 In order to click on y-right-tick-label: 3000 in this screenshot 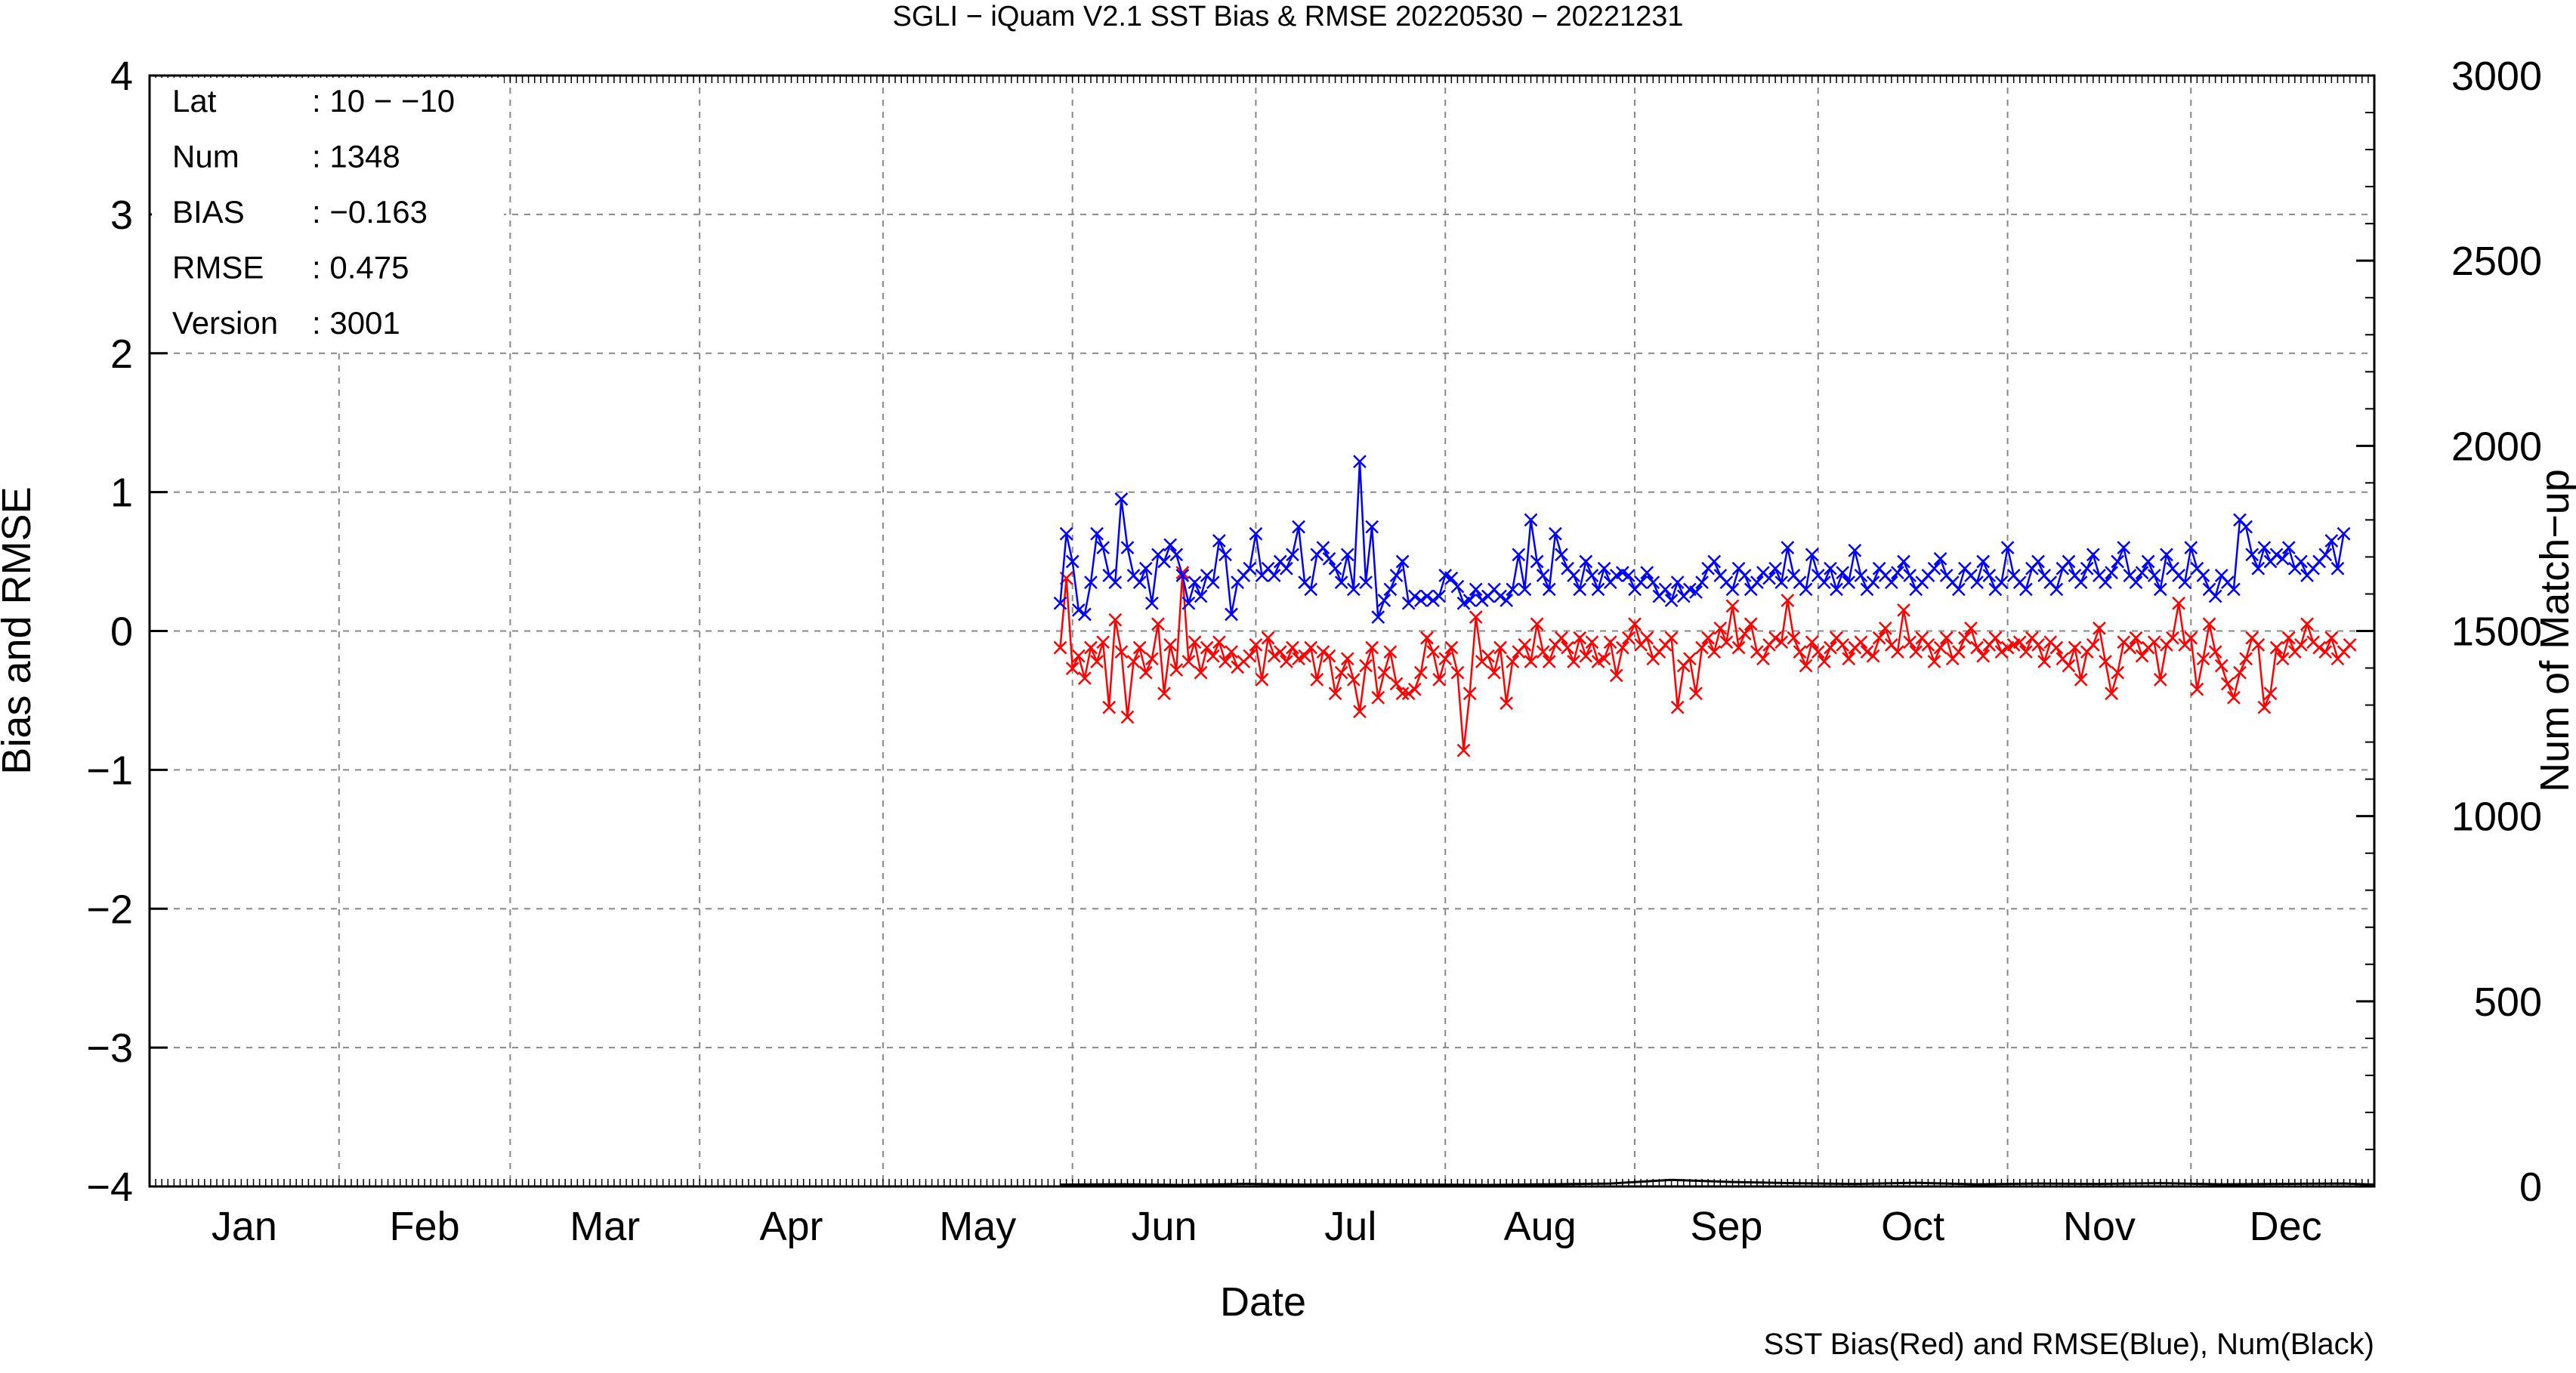, I will do `click(2496, 76)`.